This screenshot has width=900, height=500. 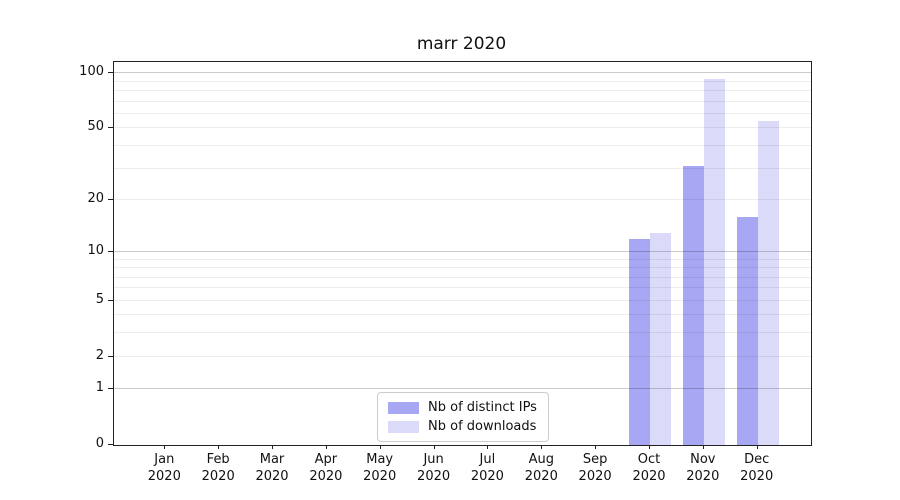 What do you see at coordinates (649, 468) in the screenshot?
I see `x-tick-label: Oct 2020` at bounding box center [649, 468].